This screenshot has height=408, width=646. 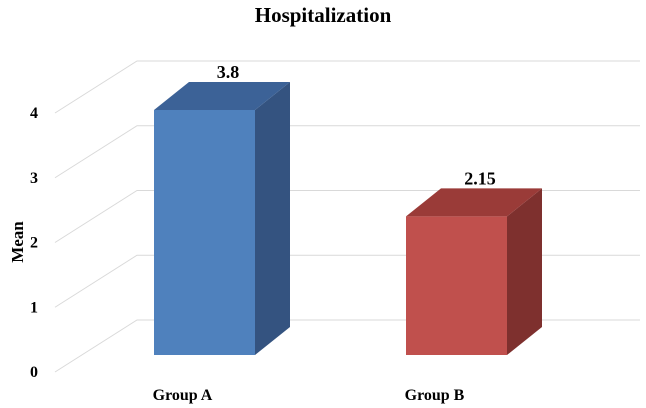 I want to click on y-tick-label: 1, so click(x=34, y=307).